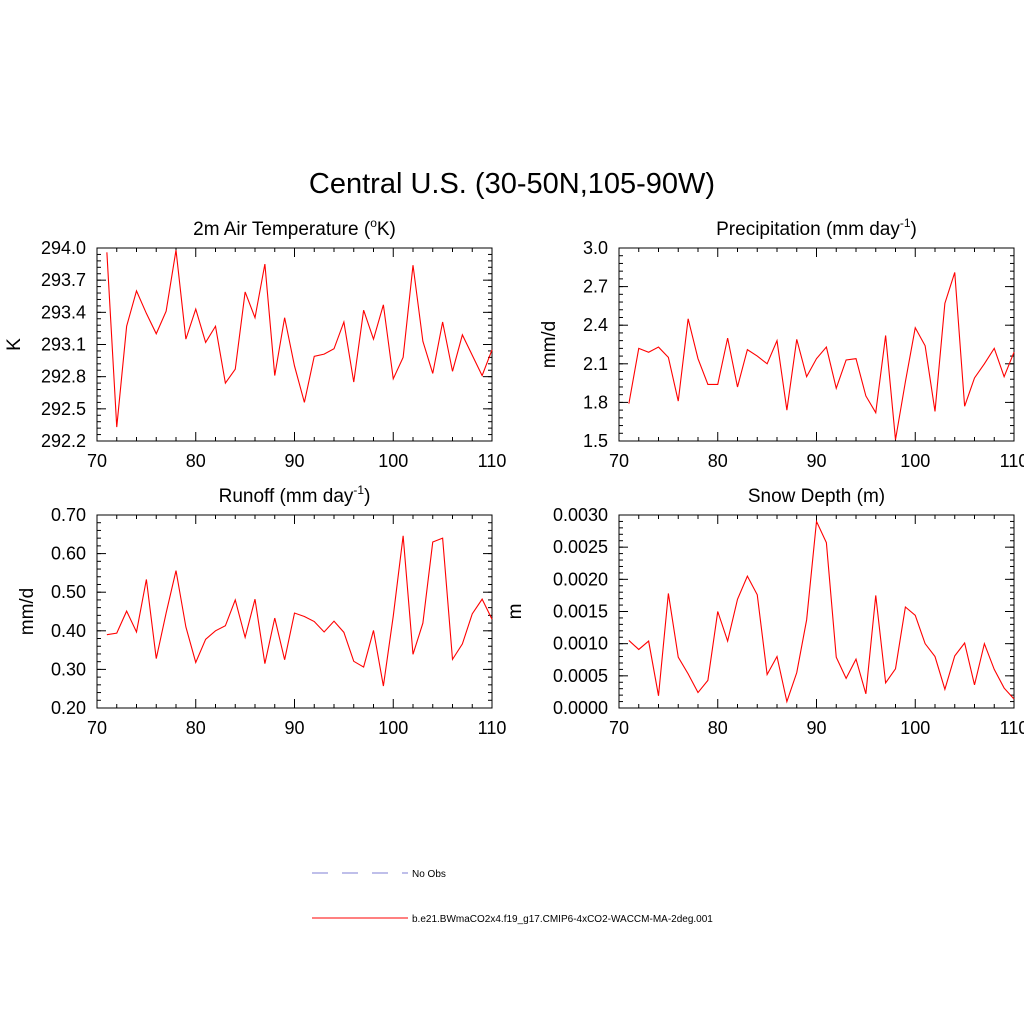 Image resolution: width=1024 pixels, height=1024 pixels. What do you see at coordinates (580, 676) in the screenshot?
I see `y-tick-label: 0.0005` at bounding box center [580, 676].